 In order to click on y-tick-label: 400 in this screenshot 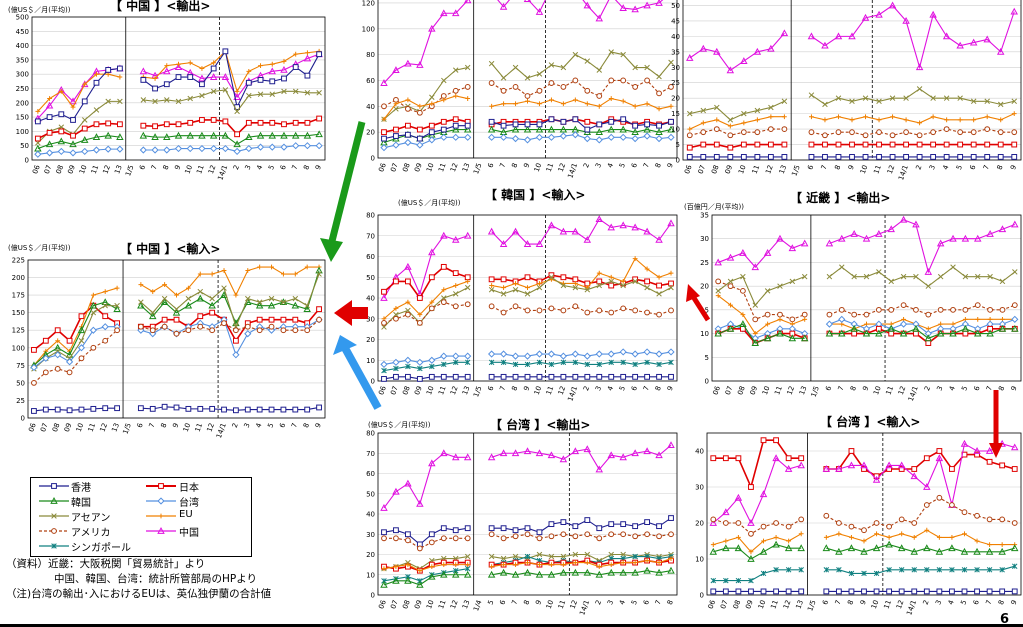, I will do `click(22, 46)`.